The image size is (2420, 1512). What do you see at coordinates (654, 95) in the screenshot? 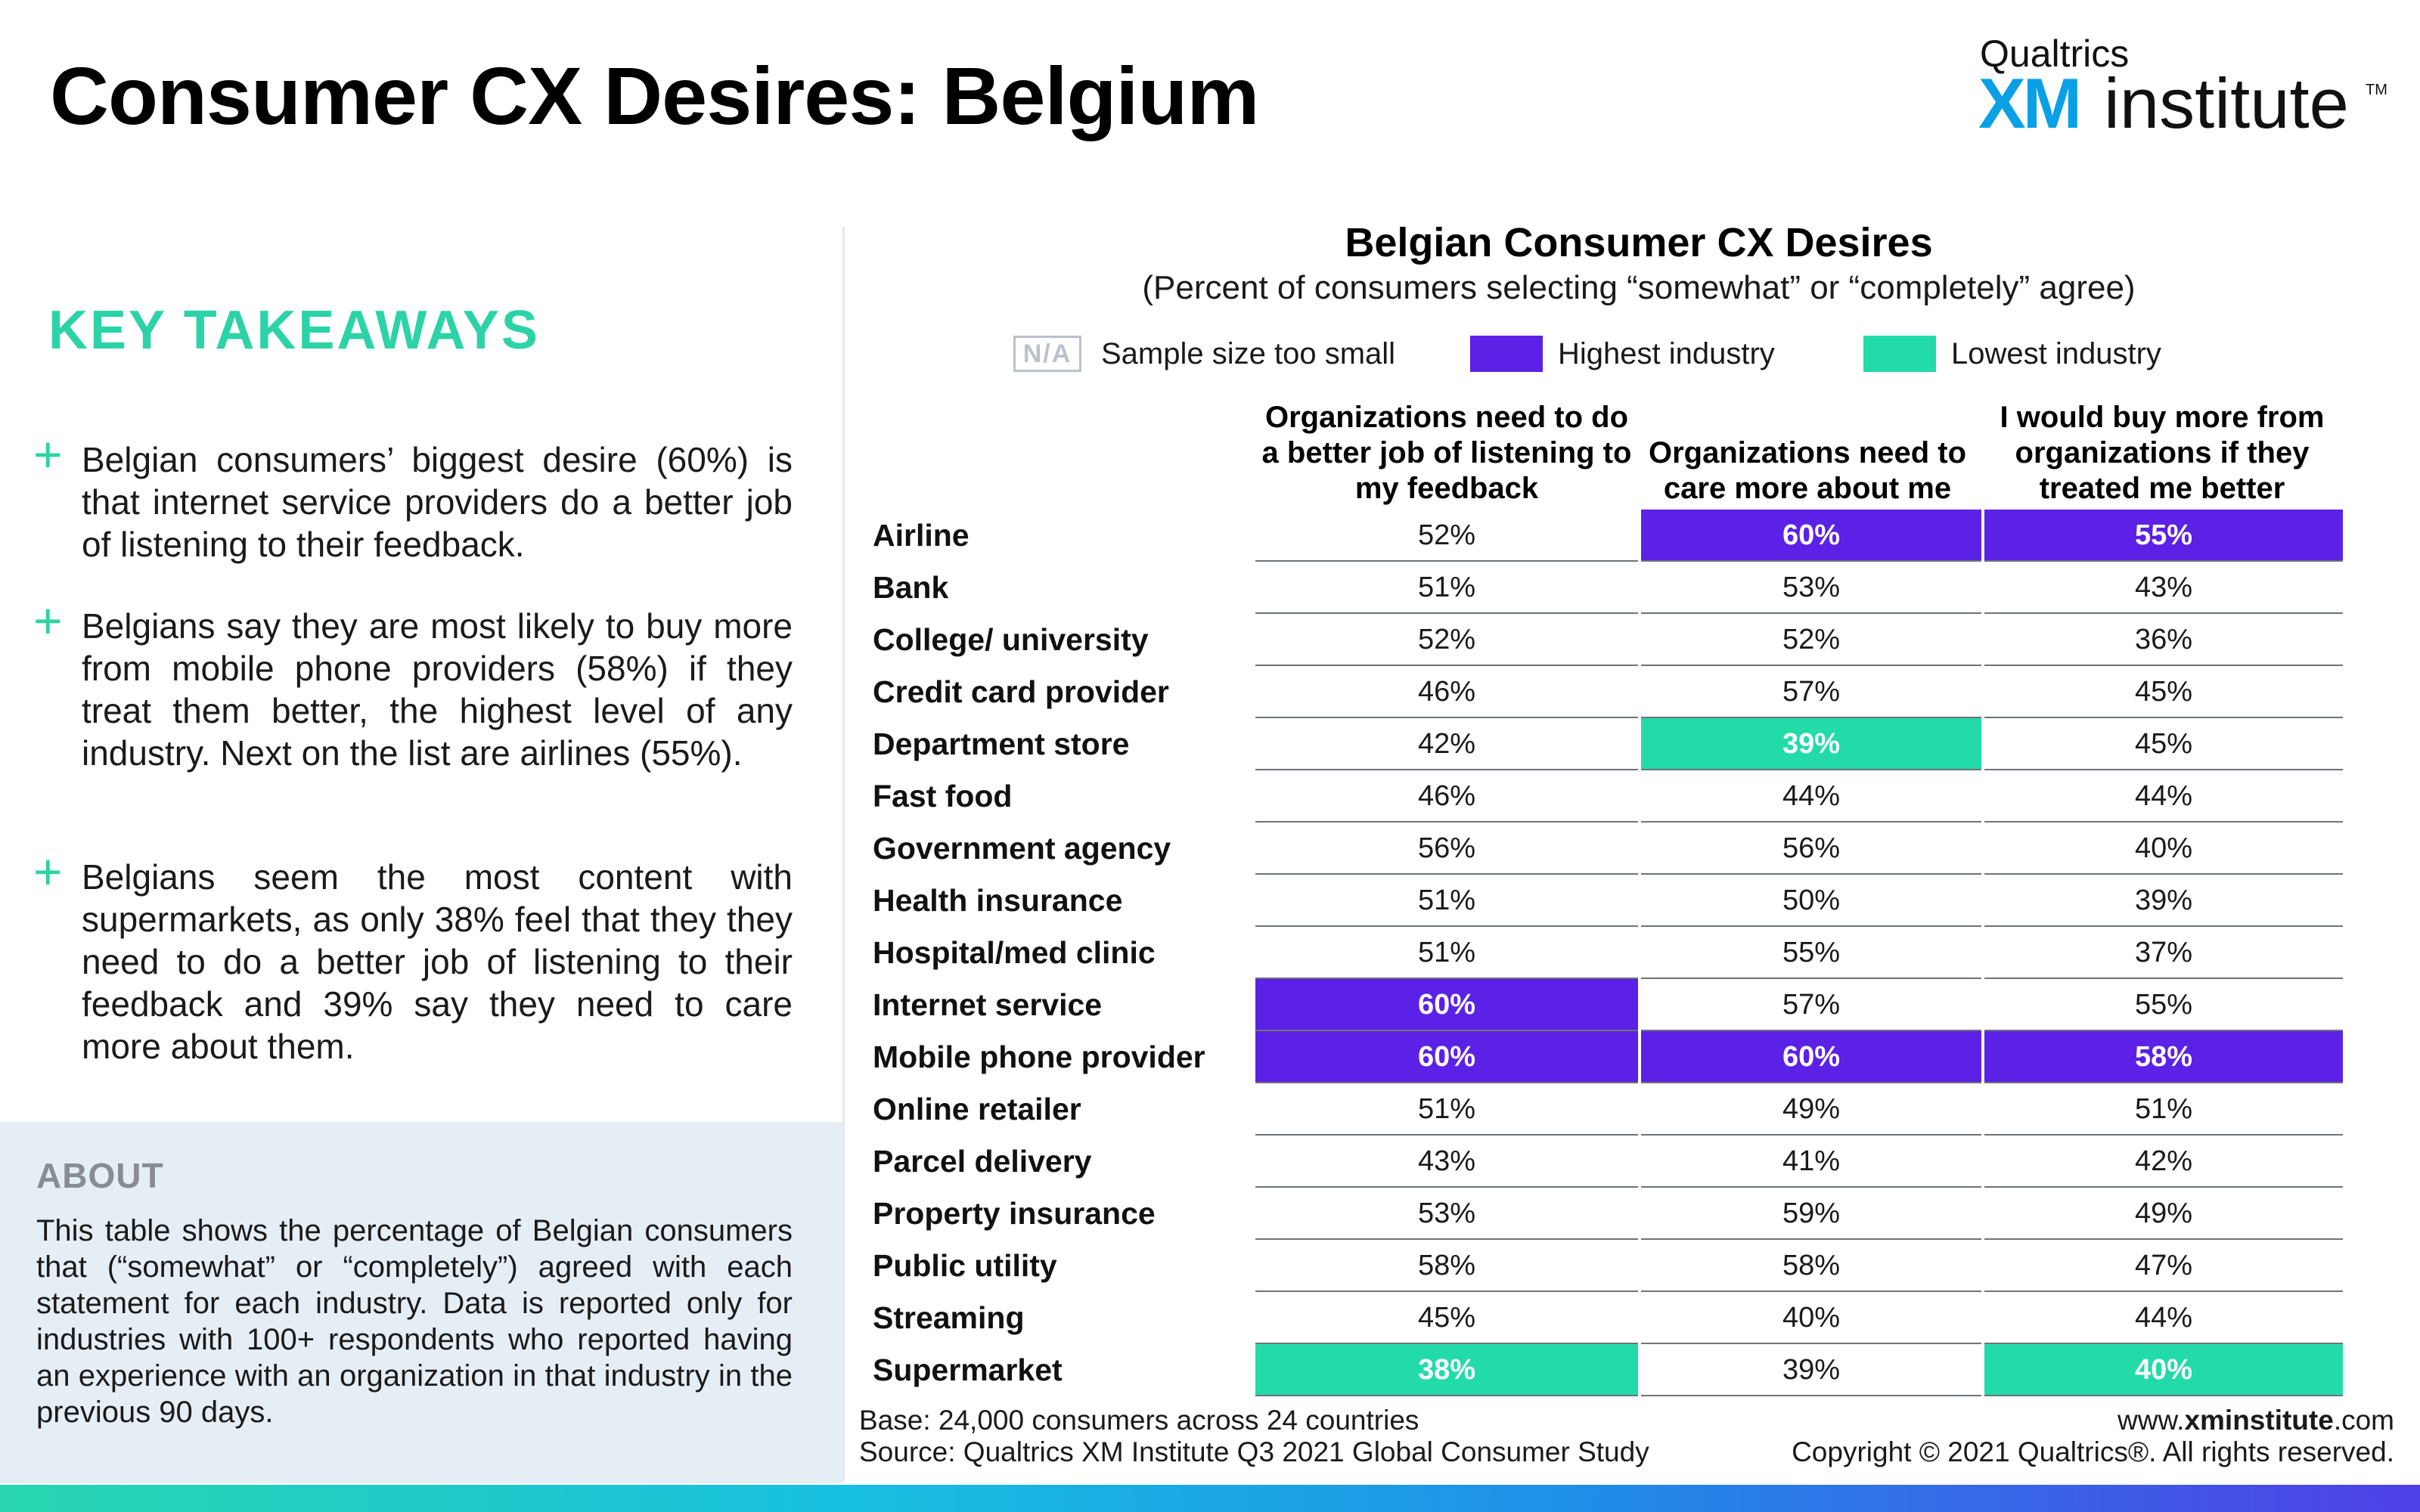
I see `page-title: Consumer CX Desires: Belgium` at bounding box center [654, 95].